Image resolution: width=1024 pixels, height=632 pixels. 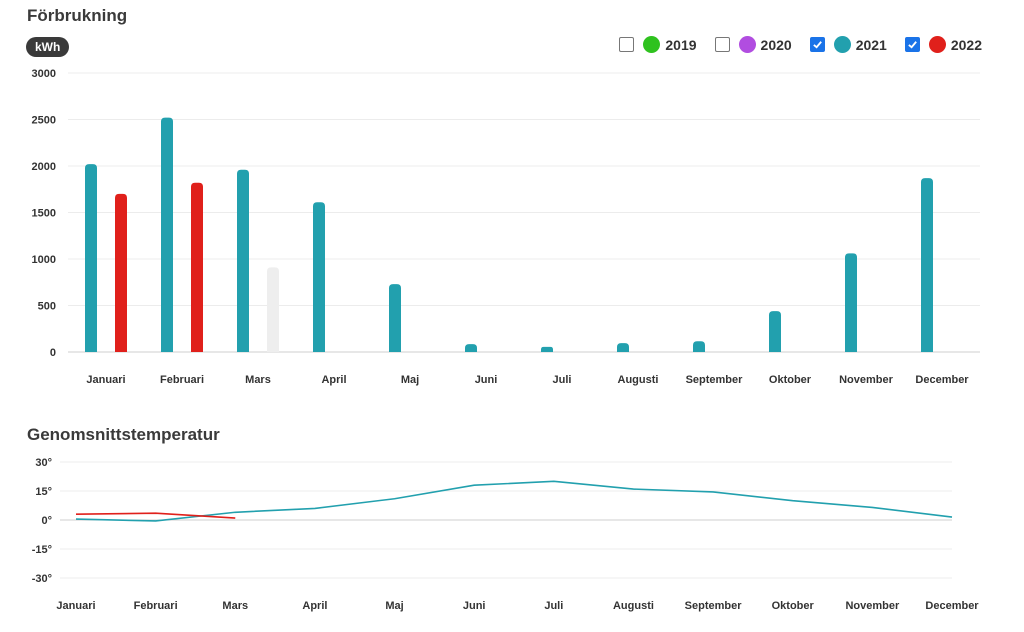 I want to click on legend-item-2020: 2020, so click(x=753, y=44).